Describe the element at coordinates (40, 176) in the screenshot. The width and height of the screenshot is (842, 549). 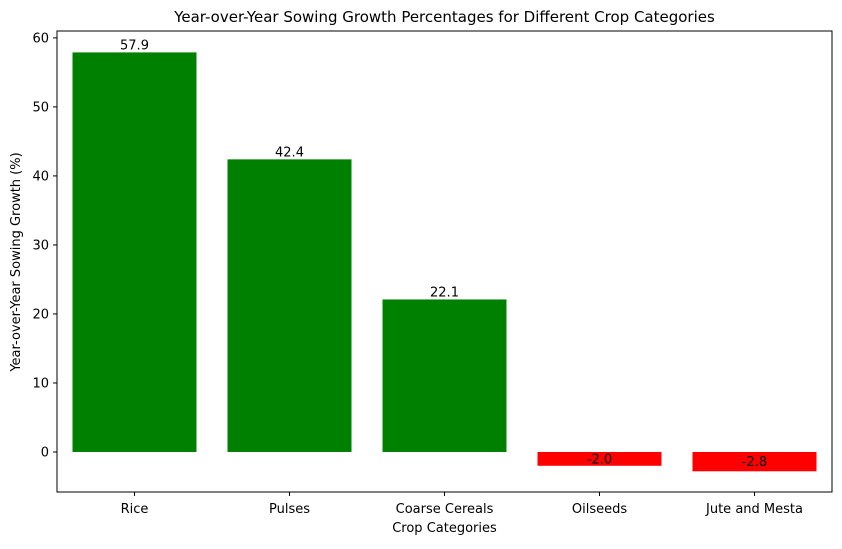
I see `y-tick-label: 40` at that location.